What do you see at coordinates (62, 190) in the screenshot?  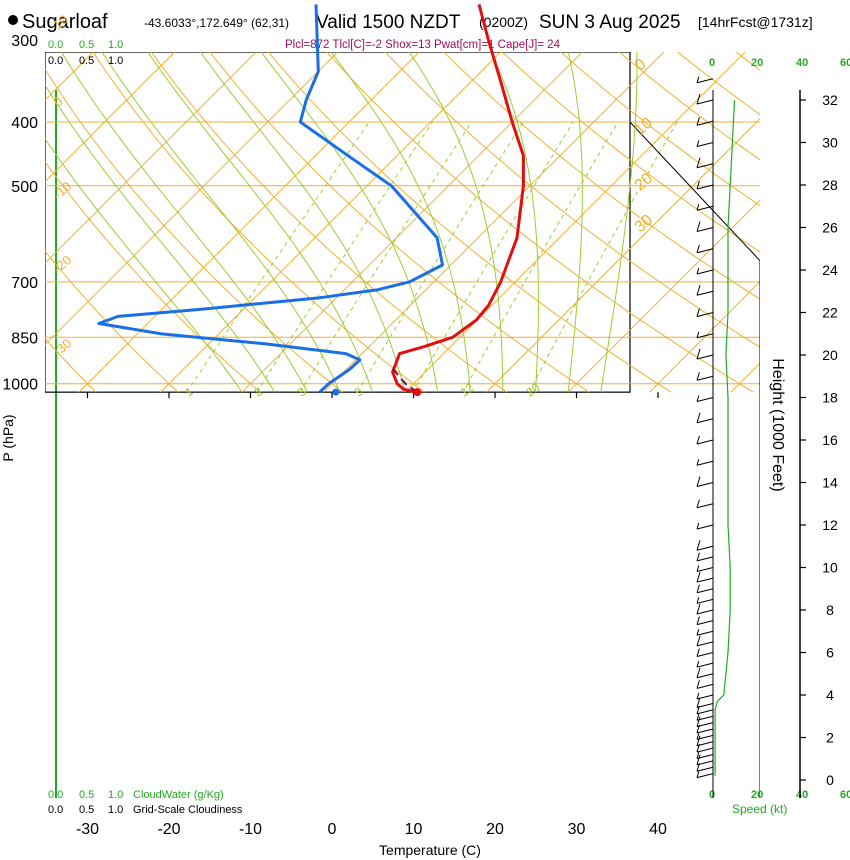 I see `isotherm-label: -10` at bounding box center [62, 190].